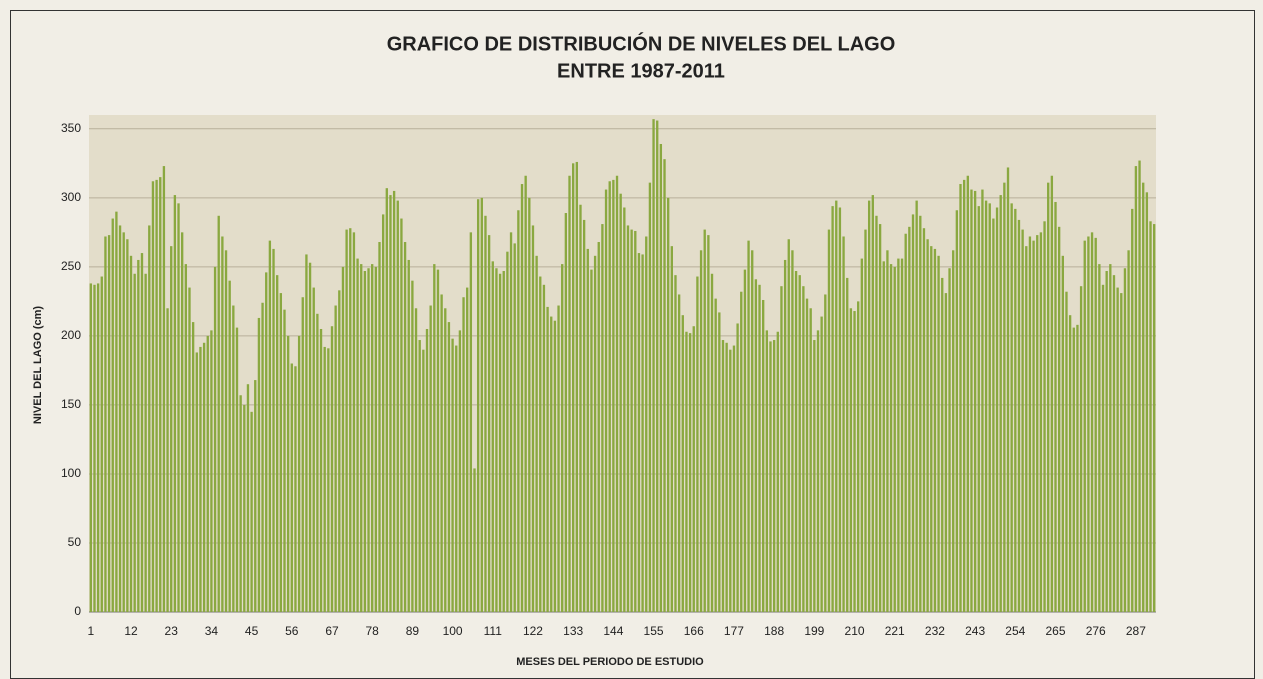 Image resolution: width=1263 pixels, height=679 pixels. Describe the element at coordinates (573, 631) in the screenshot. I see `x-tick-label: 133` at that location.